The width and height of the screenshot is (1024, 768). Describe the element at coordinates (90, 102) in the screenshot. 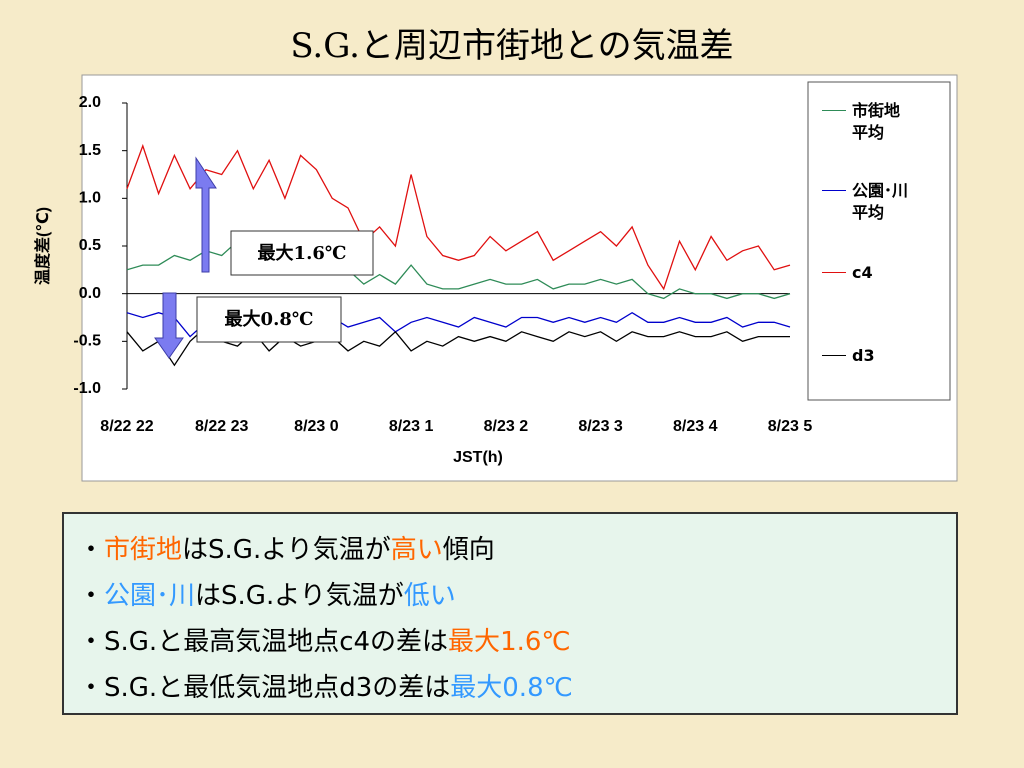

I see `y-tick-label: 2.0` at that location.